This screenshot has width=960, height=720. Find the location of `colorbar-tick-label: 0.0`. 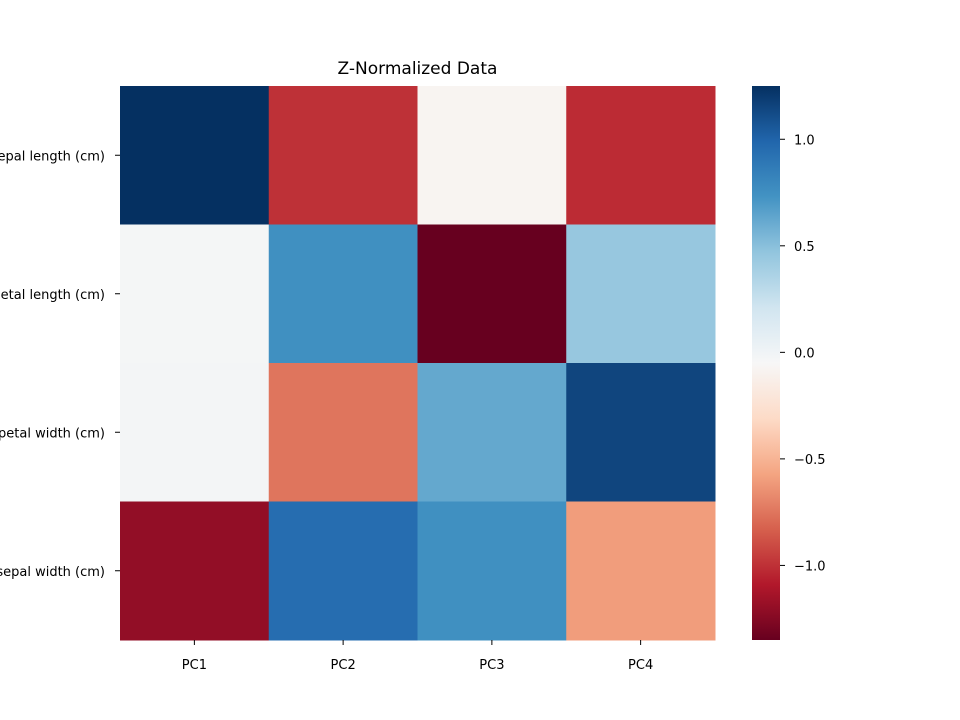

colorbar-tick-label: 0.0 is located at coordinates (804, 353).